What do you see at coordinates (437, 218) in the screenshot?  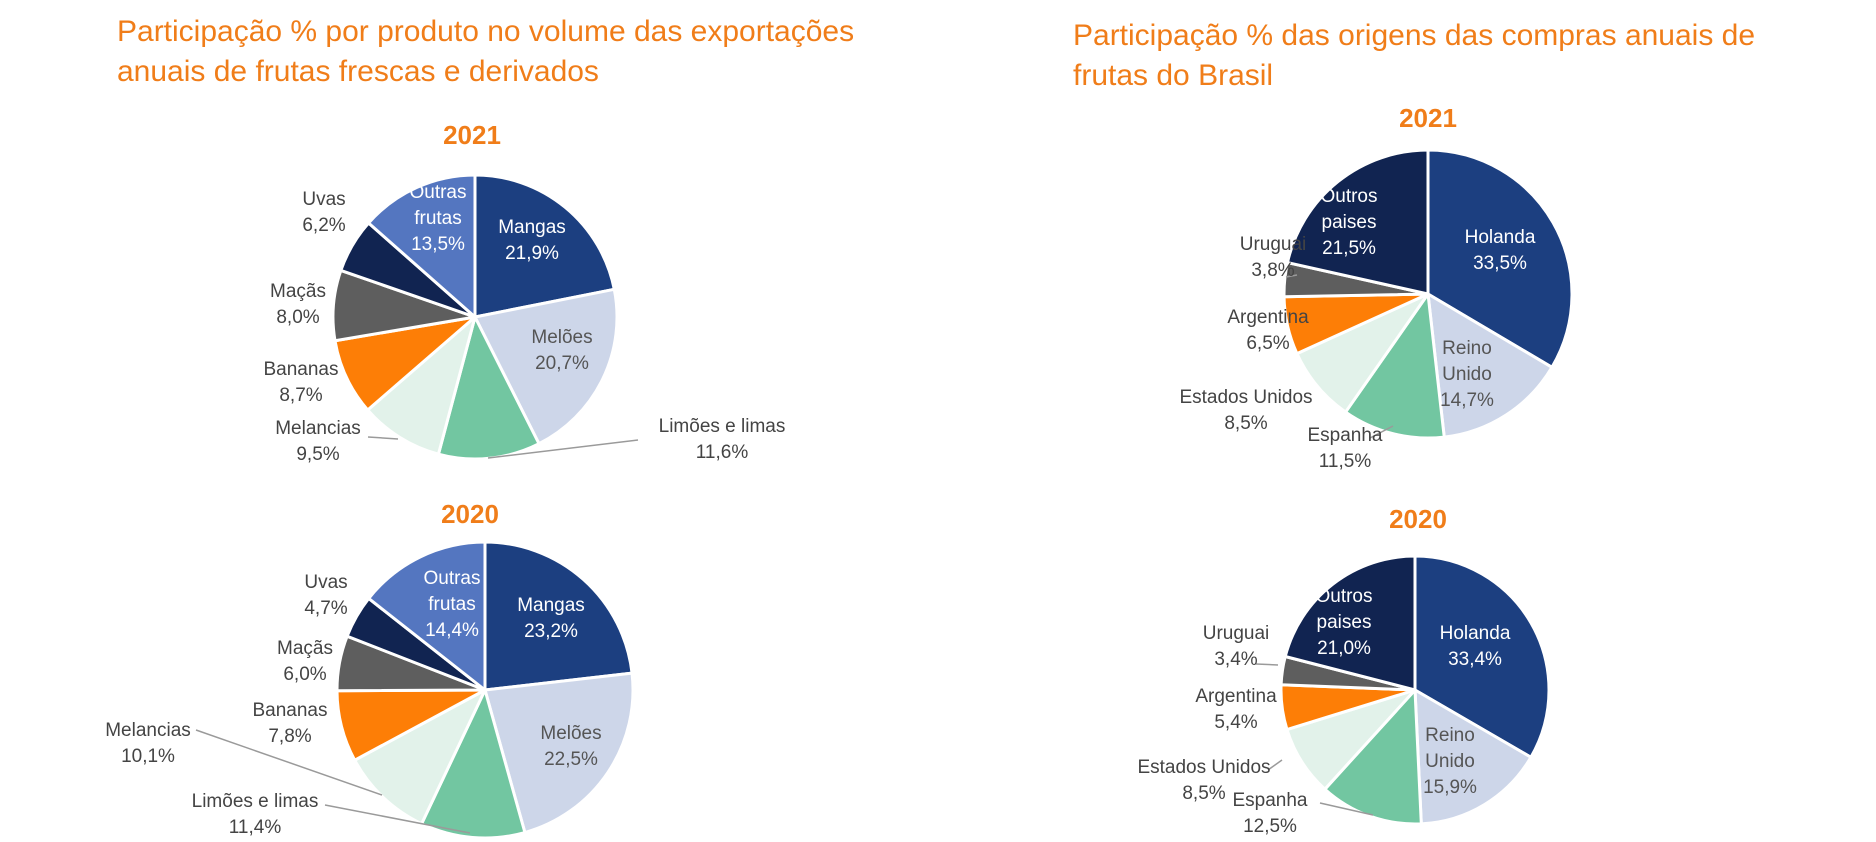 I see `export-2021-label-outras-frutas: Outras frutas 13,5%` at bounding box center [437, 218].